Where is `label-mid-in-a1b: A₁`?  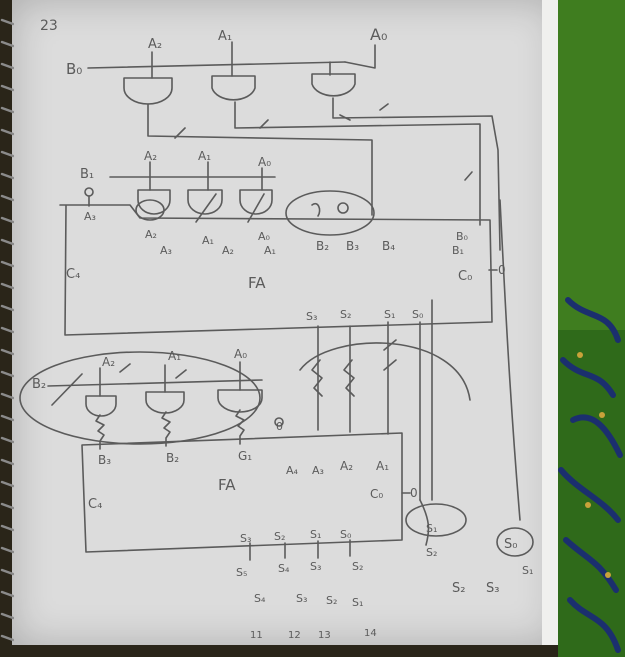 label-mid-in-a1b: A₁ is located at coordinates (270, 250).